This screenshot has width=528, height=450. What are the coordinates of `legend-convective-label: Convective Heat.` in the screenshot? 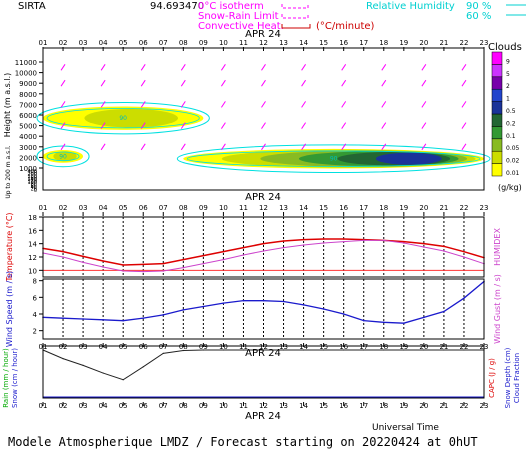 It's located at (241, 26).